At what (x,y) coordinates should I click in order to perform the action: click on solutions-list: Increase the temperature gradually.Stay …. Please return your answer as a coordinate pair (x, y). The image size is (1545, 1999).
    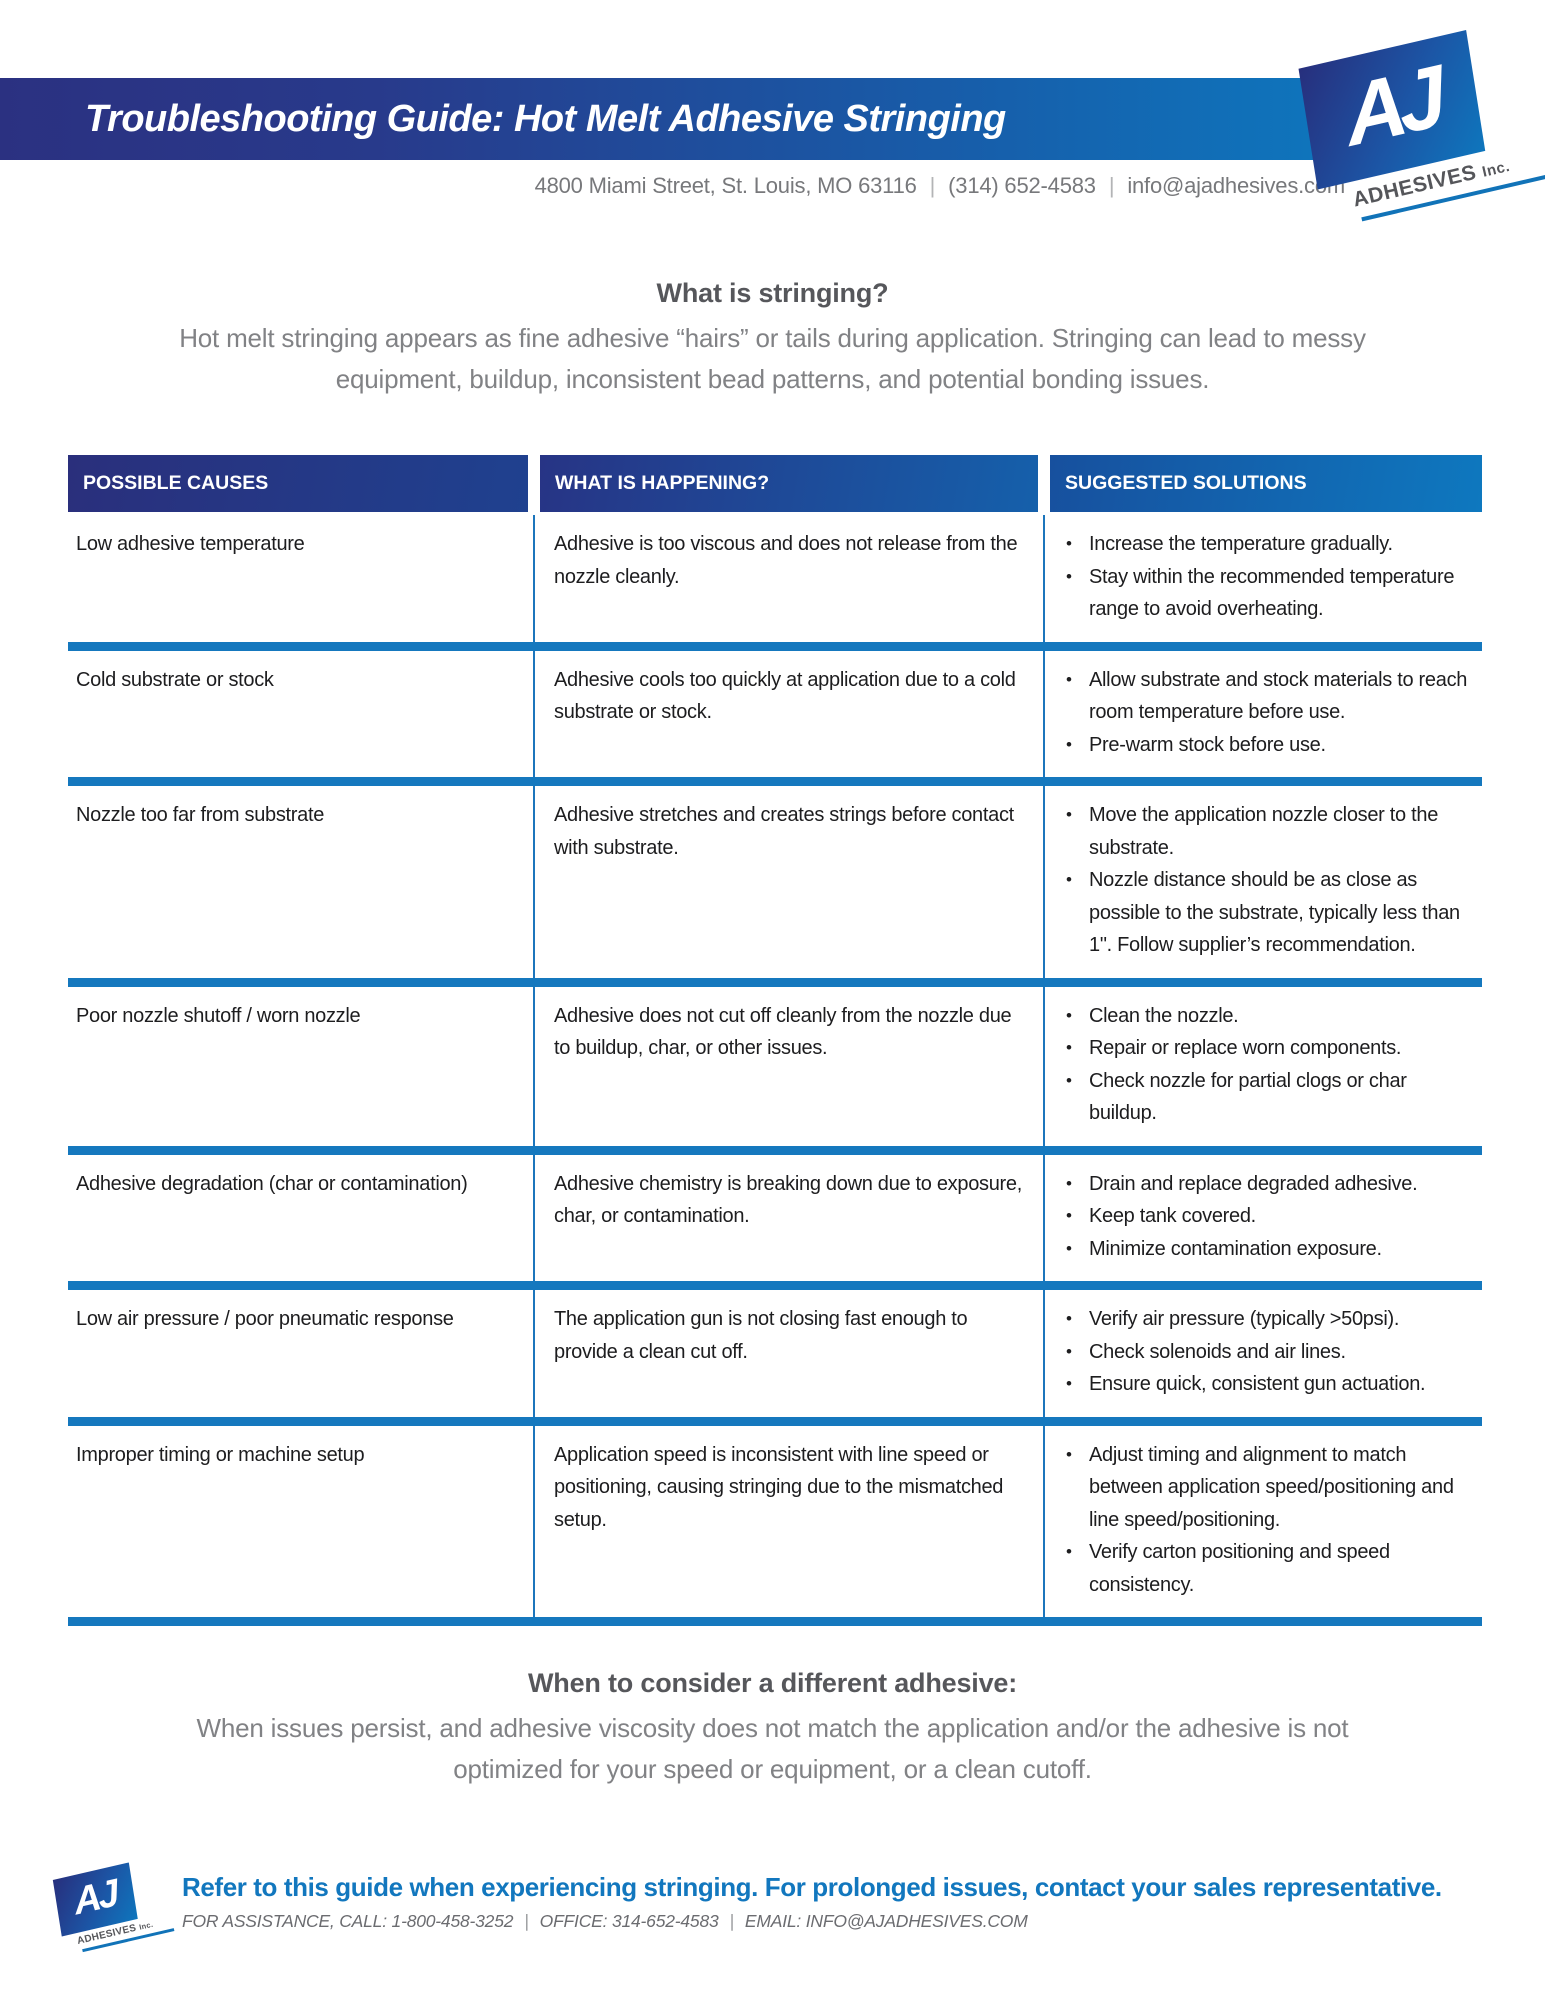
    Looking at the image, I should click on (1266, 577).